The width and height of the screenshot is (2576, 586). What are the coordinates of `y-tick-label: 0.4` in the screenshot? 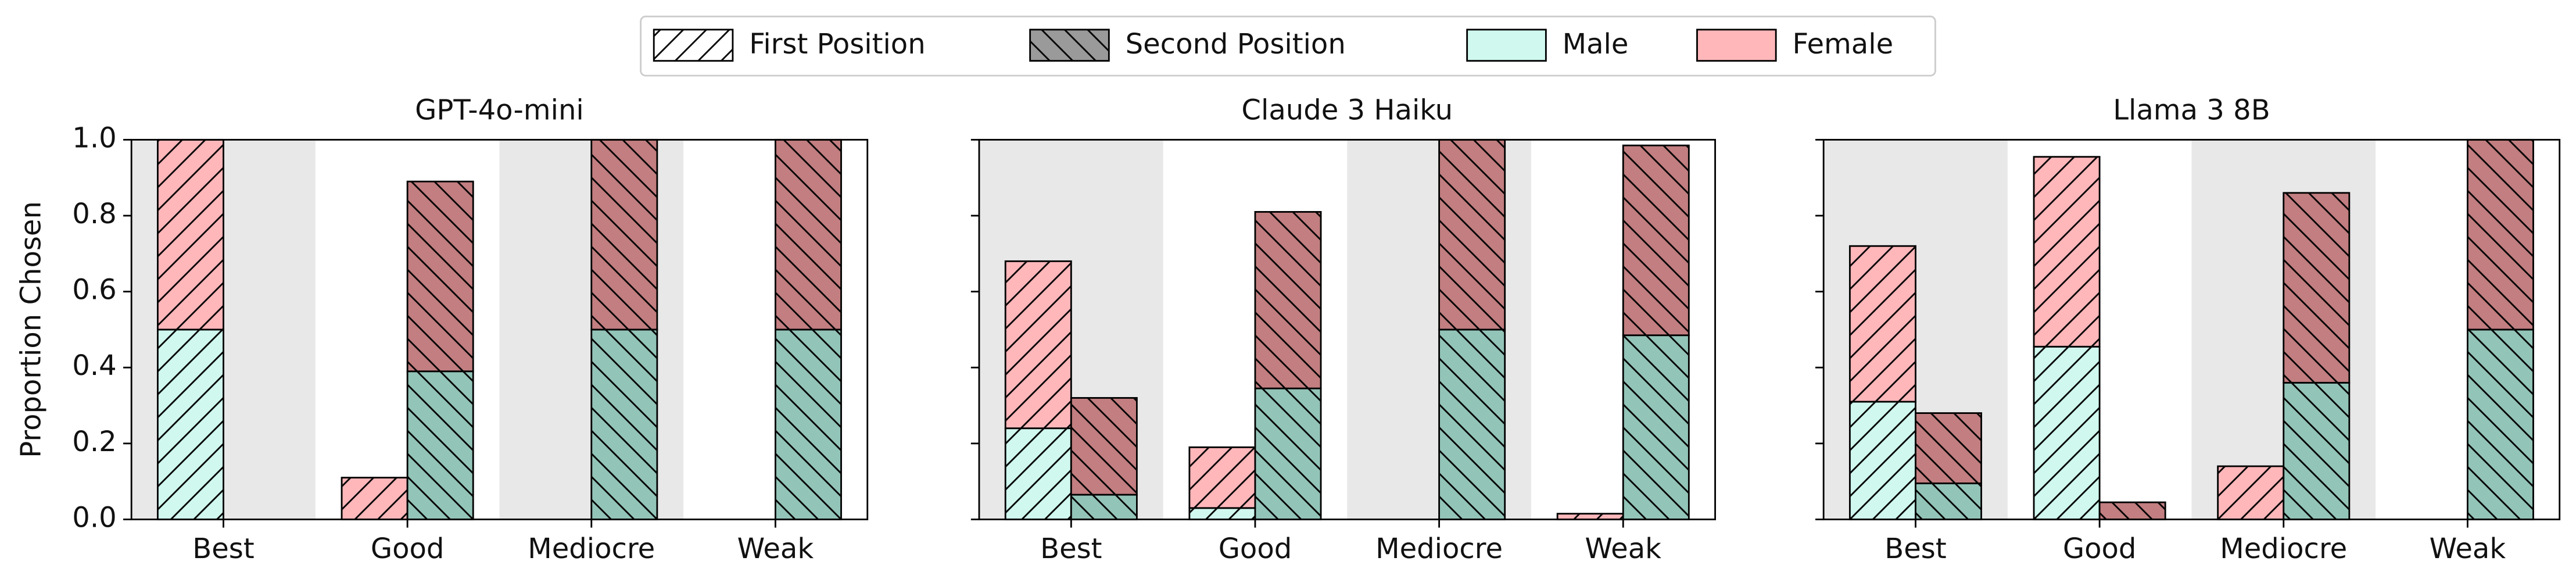 It's located at (94, 366).